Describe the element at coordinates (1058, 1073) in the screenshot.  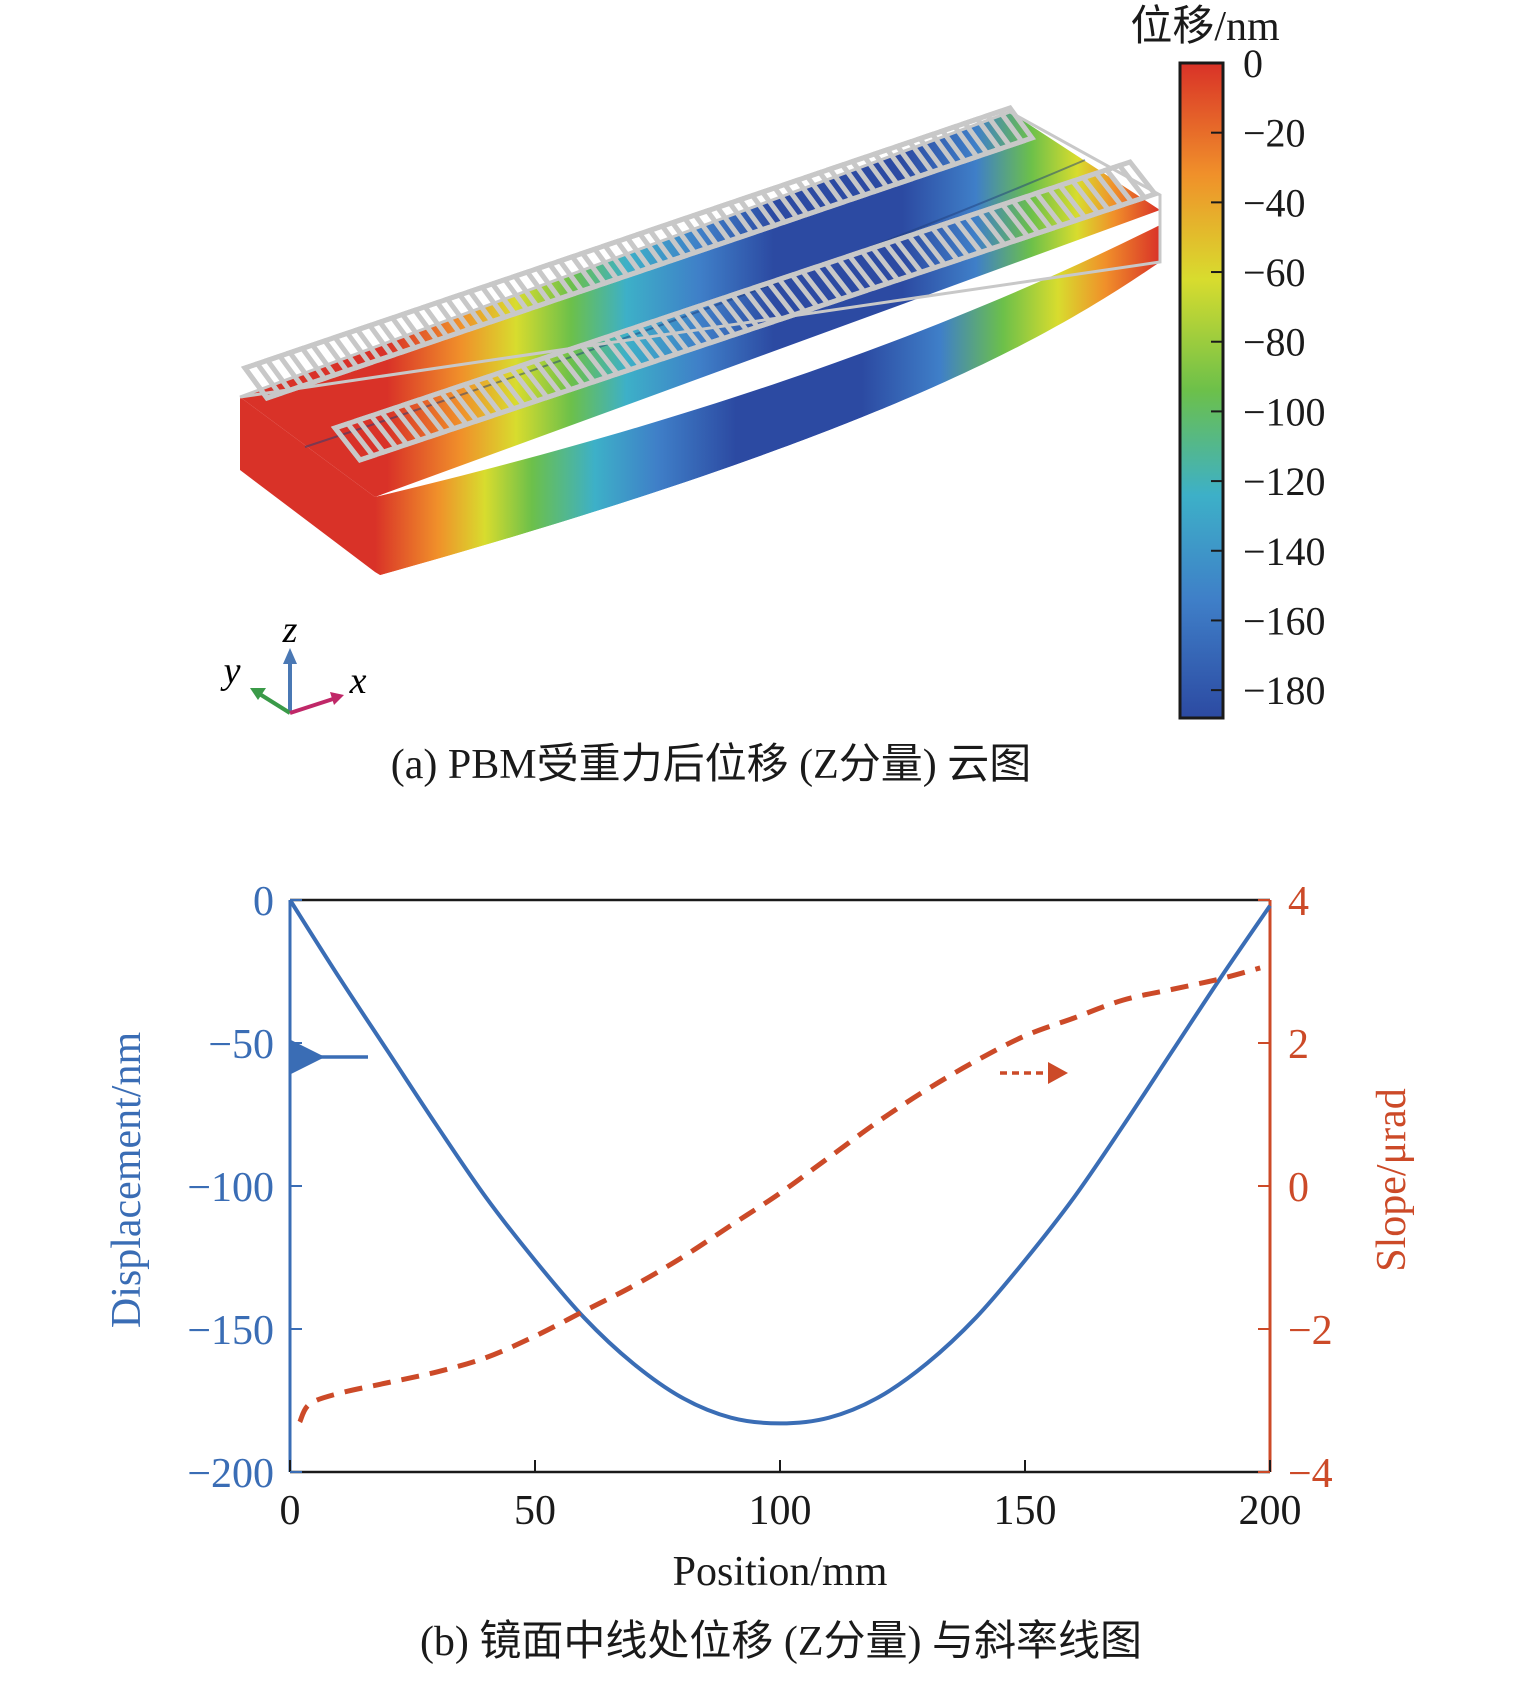
I see `arrow-slope-head-icon` at that location.